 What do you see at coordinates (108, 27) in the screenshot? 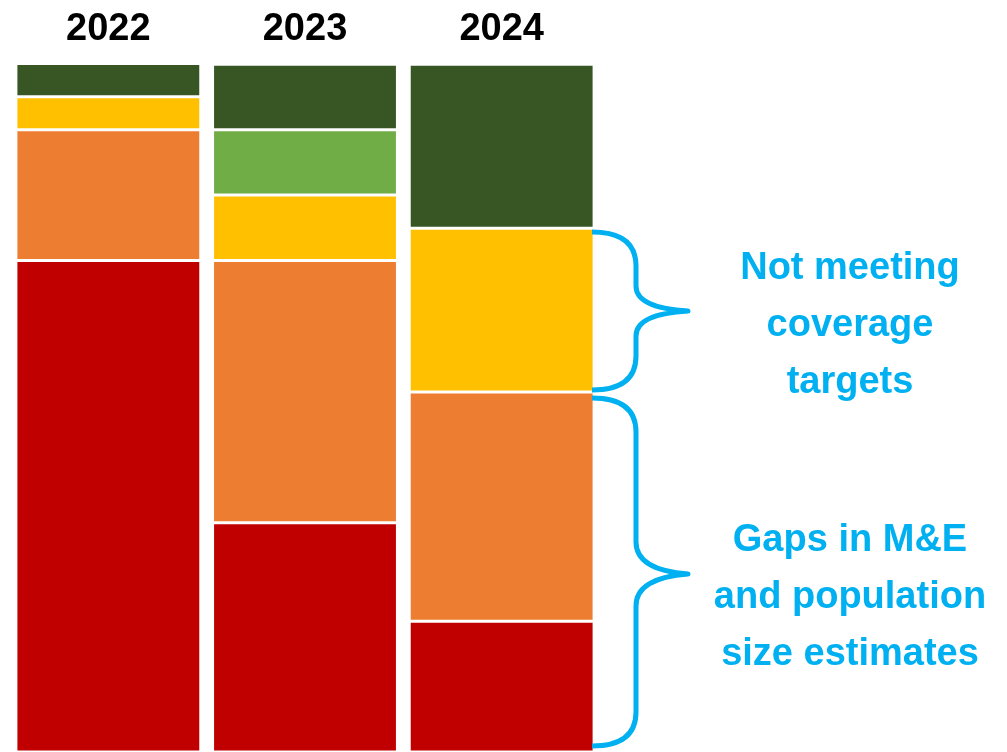
I see `x-tick-label: 2022` at bounding box center [108, 27].